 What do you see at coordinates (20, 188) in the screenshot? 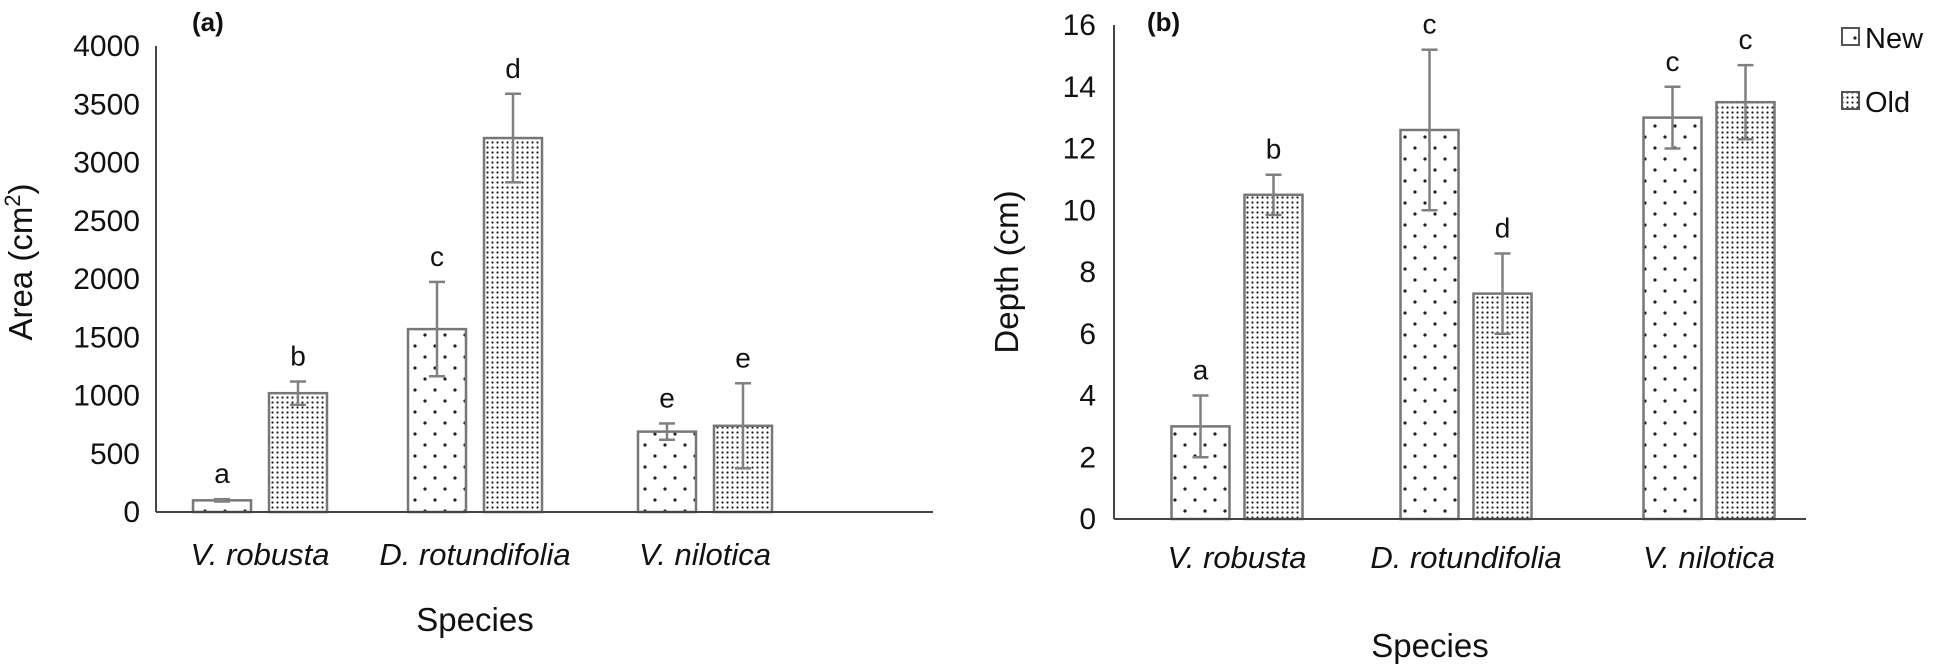
I see `y-axis-title-a-end: )` at bounding box center [20, 188].